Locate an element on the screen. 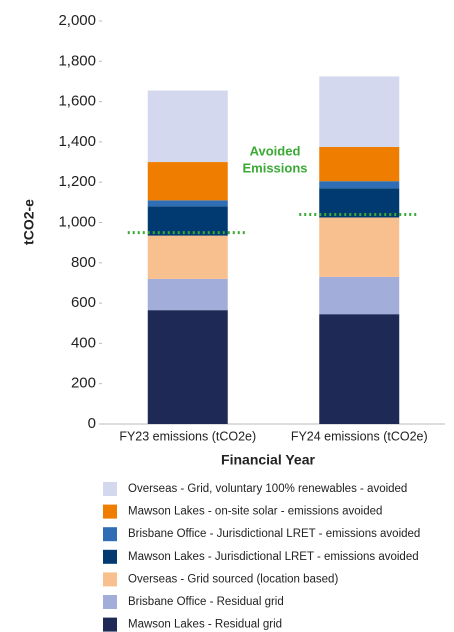 This screenshot has height=632, width=454. y-tick-label: 0 is located at coordinates (92, 423).